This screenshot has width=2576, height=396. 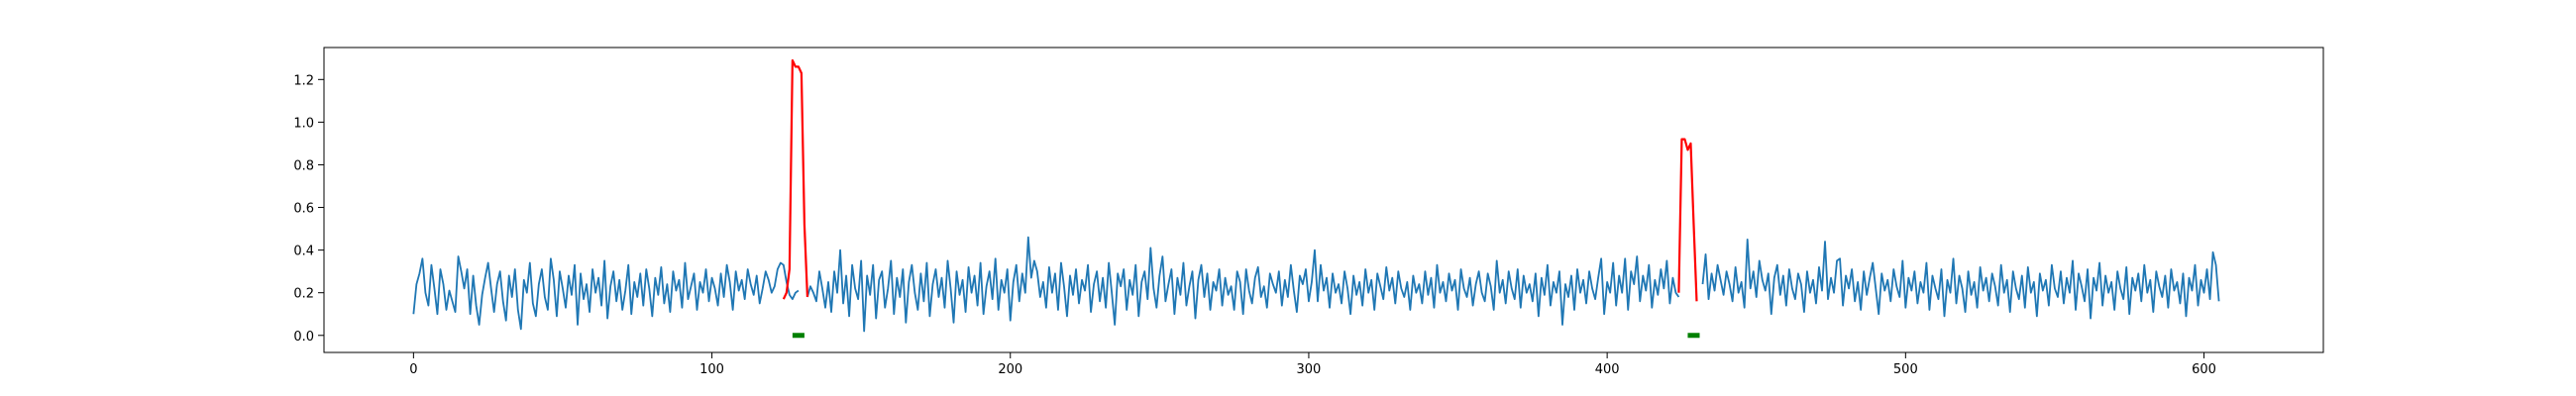 What do you see at coordinates (1608, 370) in the screenshot?
I see `x-tick-label: 400` at bounding box center [1608, 370].